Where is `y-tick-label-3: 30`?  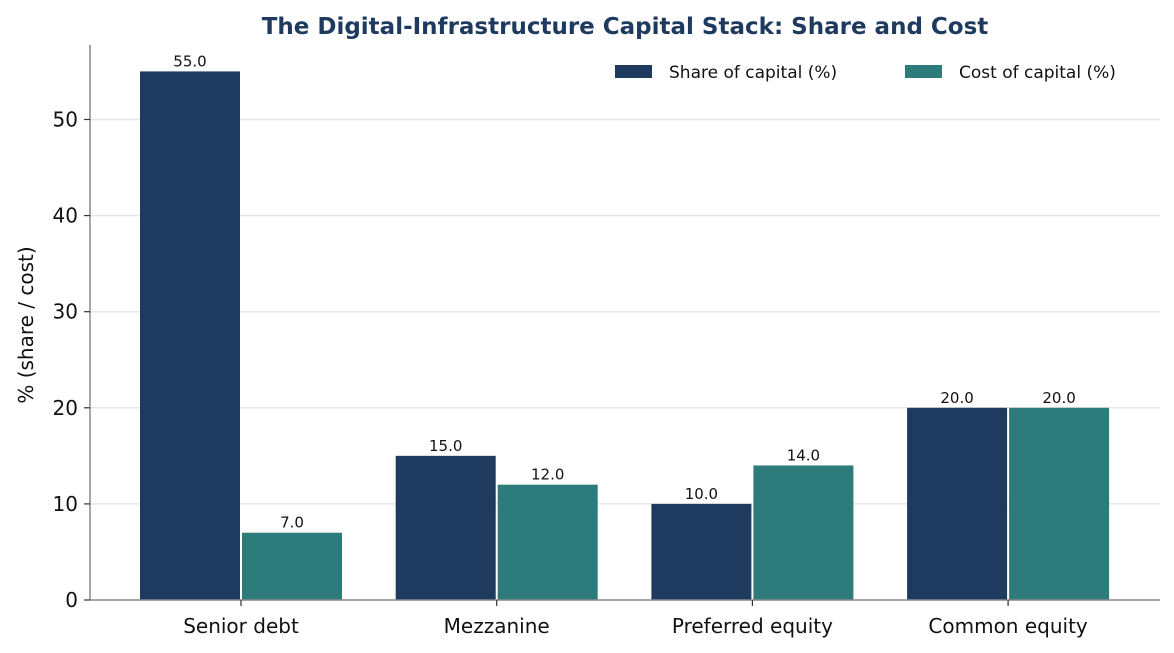
y-tick-label-3: 30 is located at coordinates (65, 312).